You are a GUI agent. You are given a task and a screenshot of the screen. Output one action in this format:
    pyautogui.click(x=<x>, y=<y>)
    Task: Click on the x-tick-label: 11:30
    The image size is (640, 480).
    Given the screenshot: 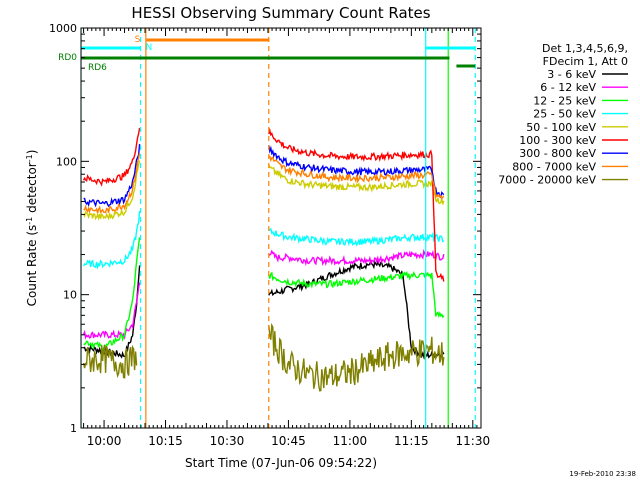 What is the action you would take?
    pyautogui.click(x=473, y=441)
    